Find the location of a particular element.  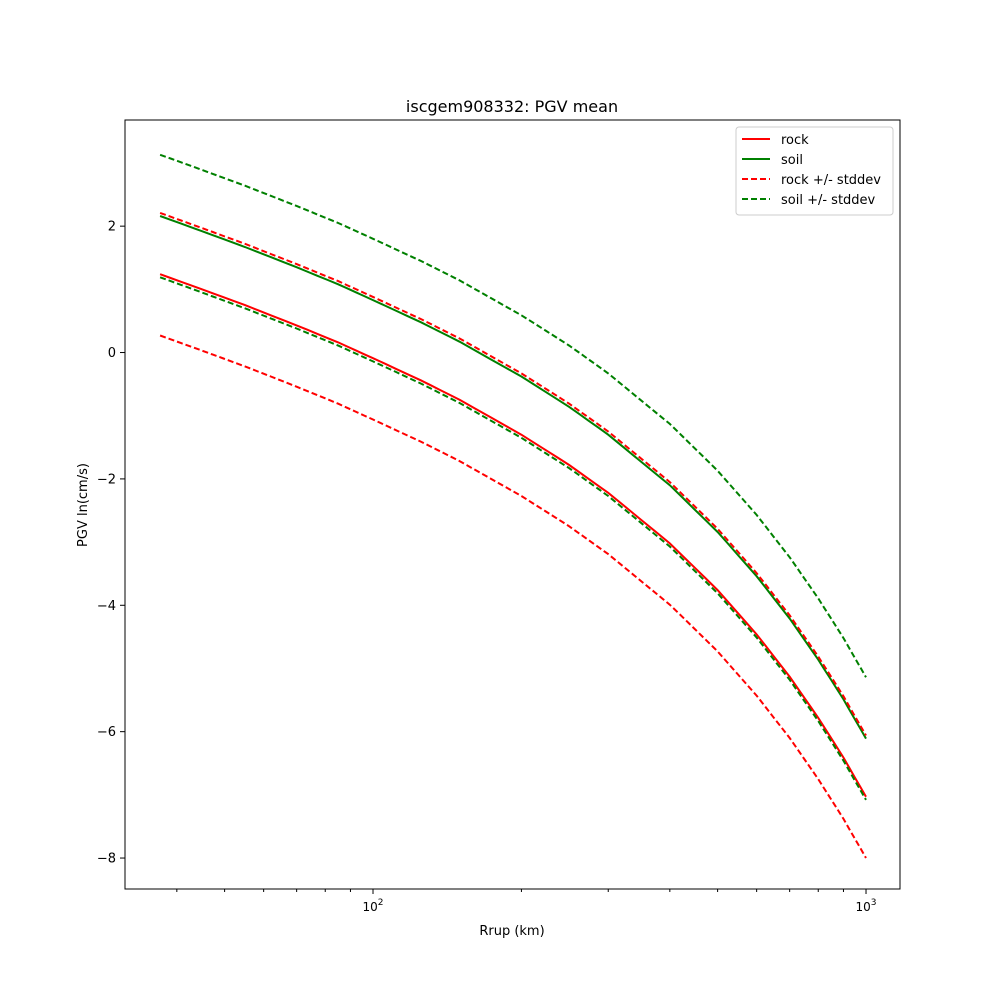

legend: rock soil rock +/- stddev soil +/- stddev is located at coordinates (814, 171).